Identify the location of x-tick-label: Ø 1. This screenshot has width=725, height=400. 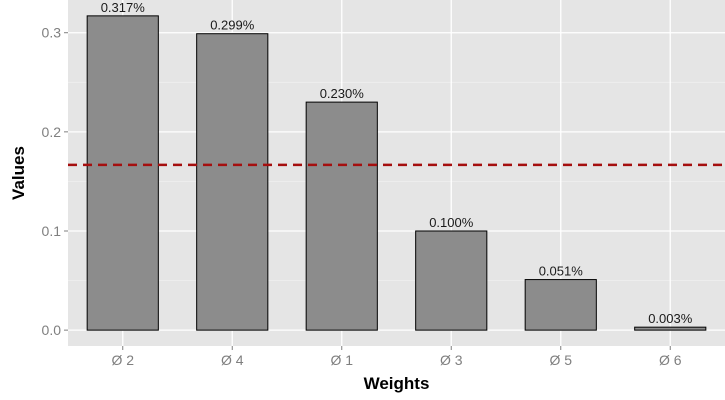
(341, 360).